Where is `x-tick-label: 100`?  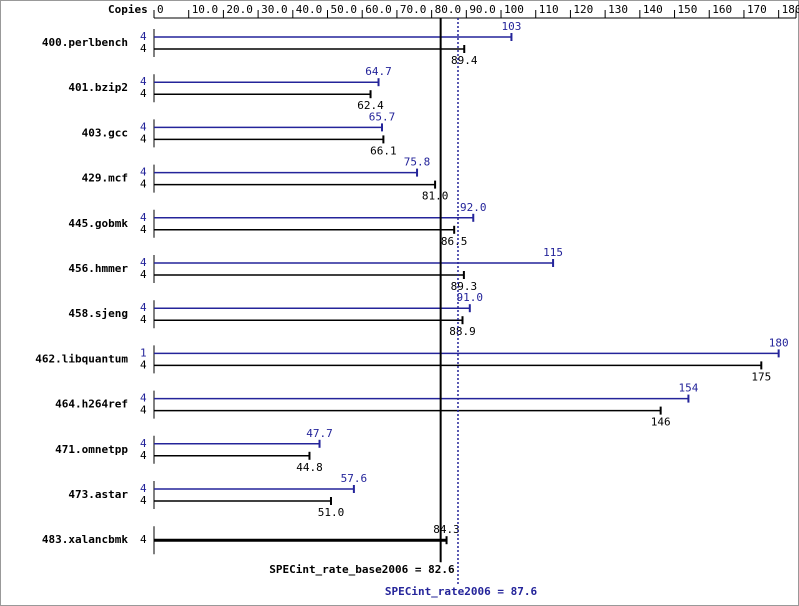 x-tick-label: 100 is located at coordinates (514, 9).